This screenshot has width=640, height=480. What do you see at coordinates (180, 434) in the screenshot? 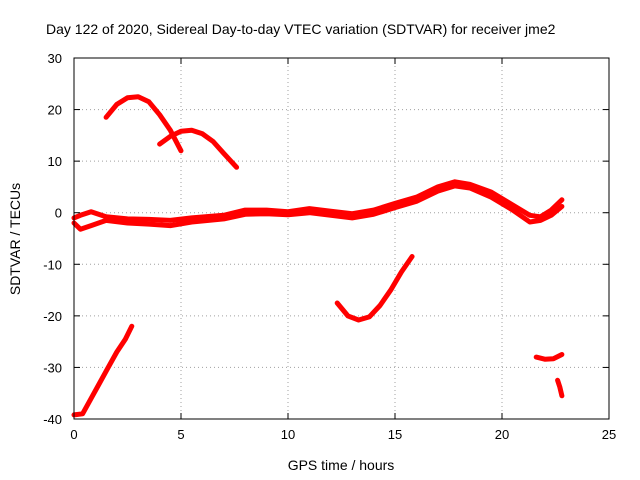
I see `x-tick-label: 5` at bounding box center [180, 434].